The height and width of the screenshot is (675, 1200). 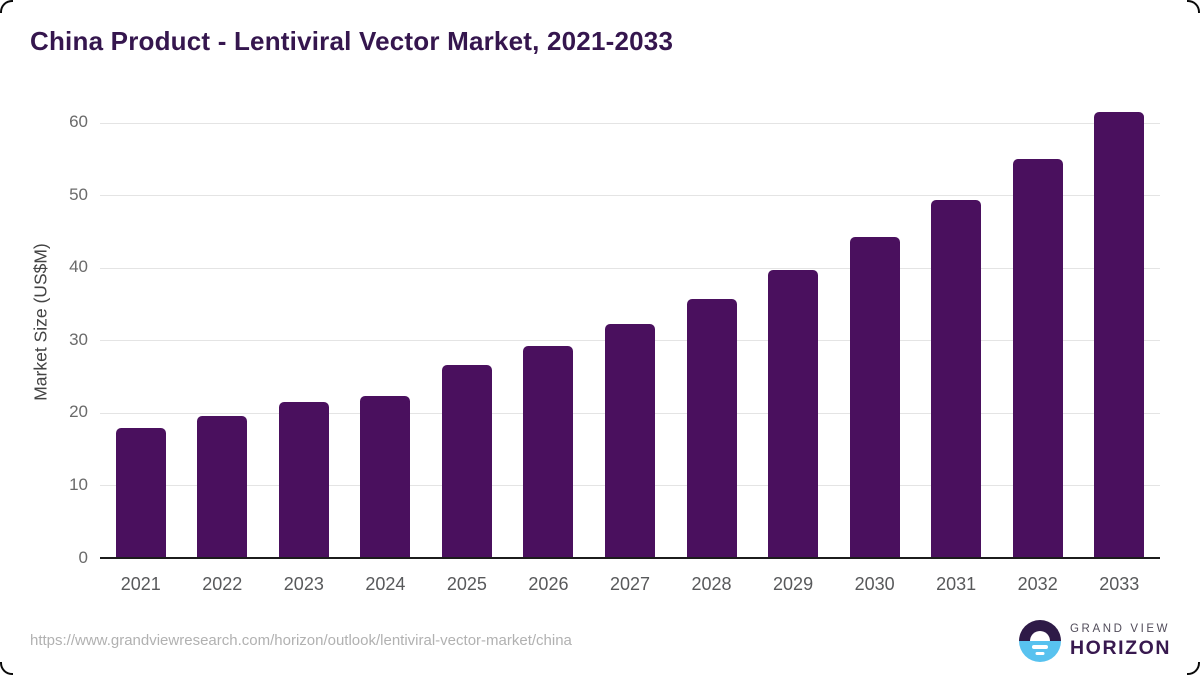 I want to click on logo-icon-top-half, so click(x=1040, y=630).